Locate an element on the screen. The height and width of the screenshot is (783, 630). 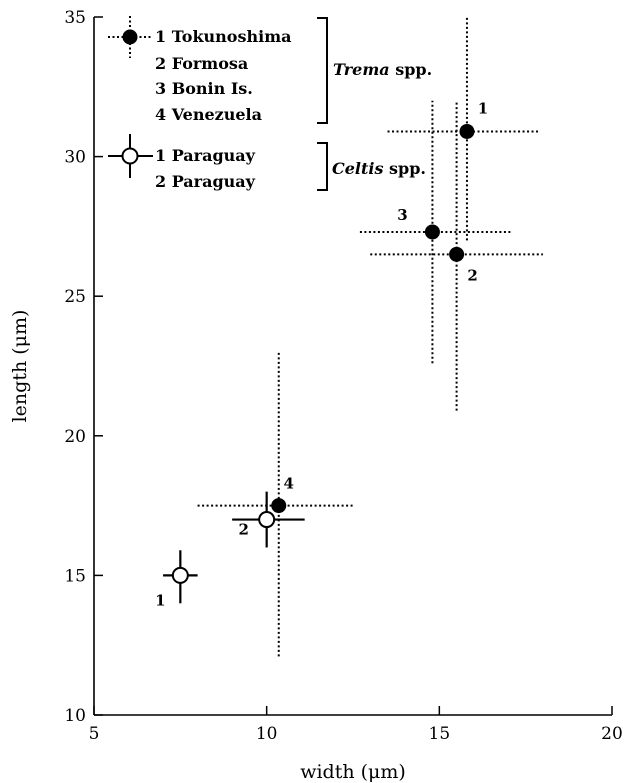
y-ticks: 10 15 20 25 30 35 is located at coordinates (83, 367).